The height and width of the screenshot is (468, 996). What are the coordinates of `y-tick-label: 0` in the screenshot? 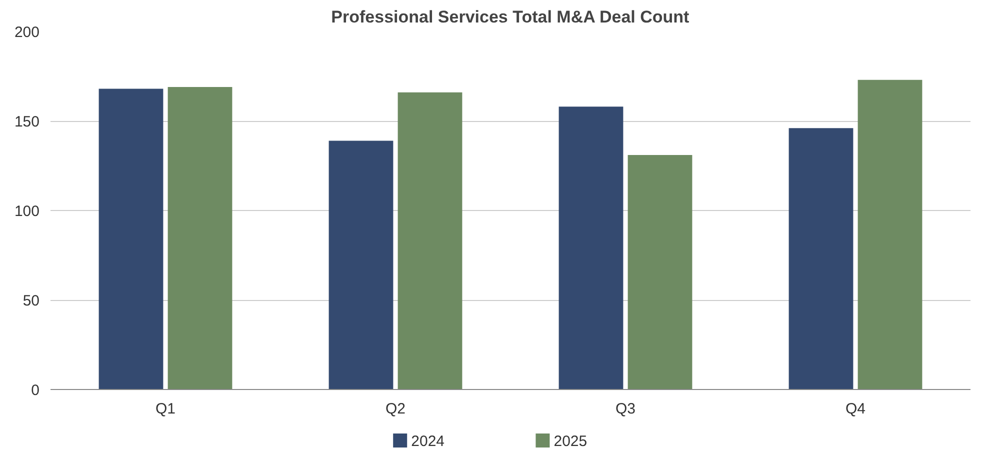 It's located at (35, 390).